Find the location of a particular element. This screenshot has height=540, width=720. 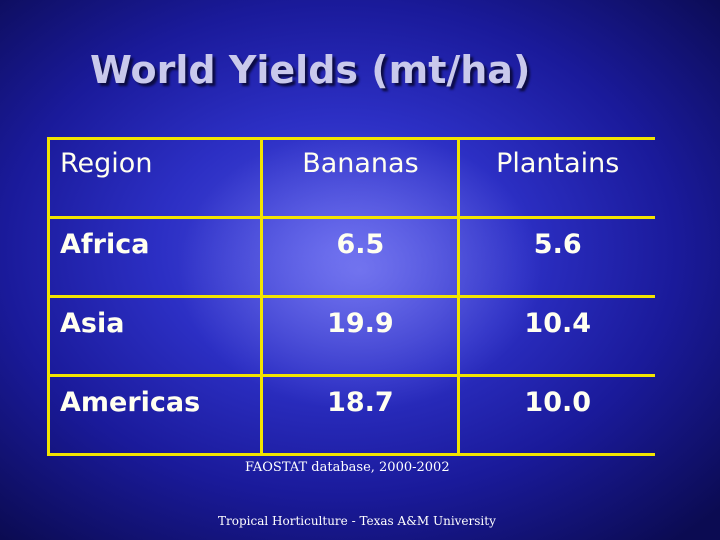

table-row: Africa 6.5 5.6 is located at coordinates (350, 257).